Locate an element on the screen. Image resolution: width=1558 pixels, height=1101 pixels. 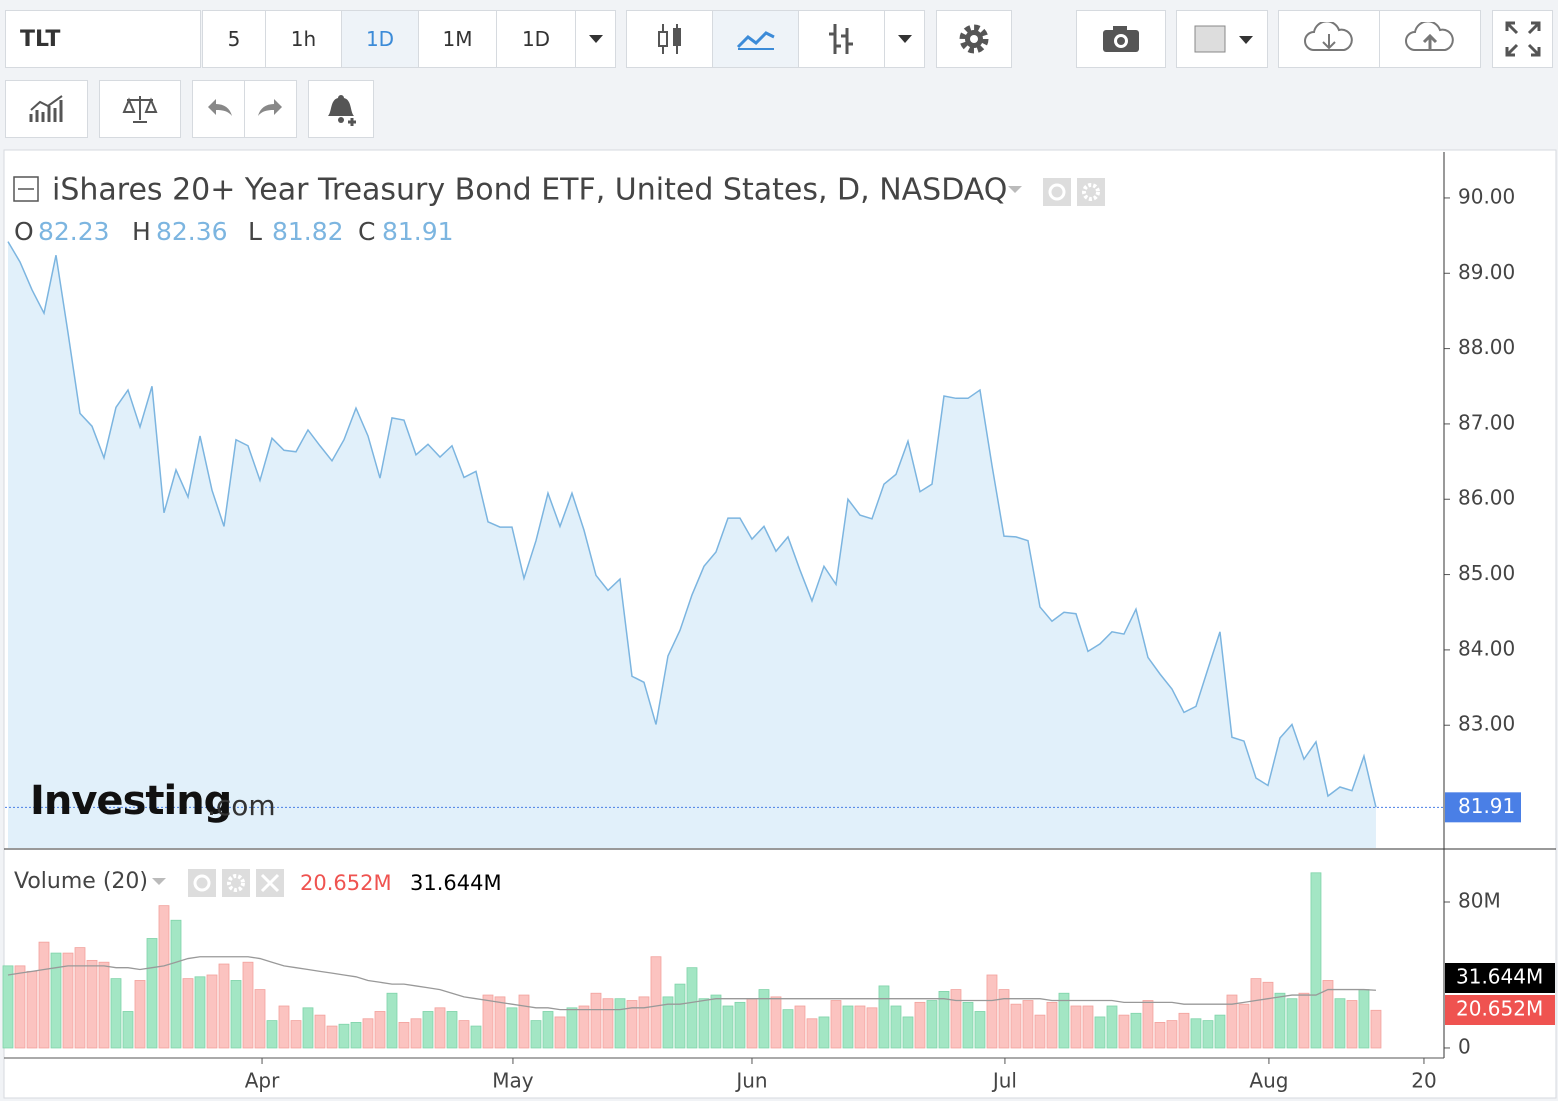
settings-button is located at coordinates (974, 39).